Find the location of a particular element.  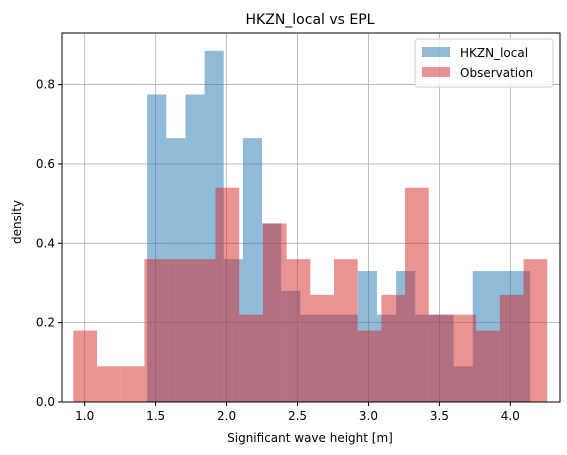

y-tick-label-4: 0.8 is located at coordinates (45, 85).